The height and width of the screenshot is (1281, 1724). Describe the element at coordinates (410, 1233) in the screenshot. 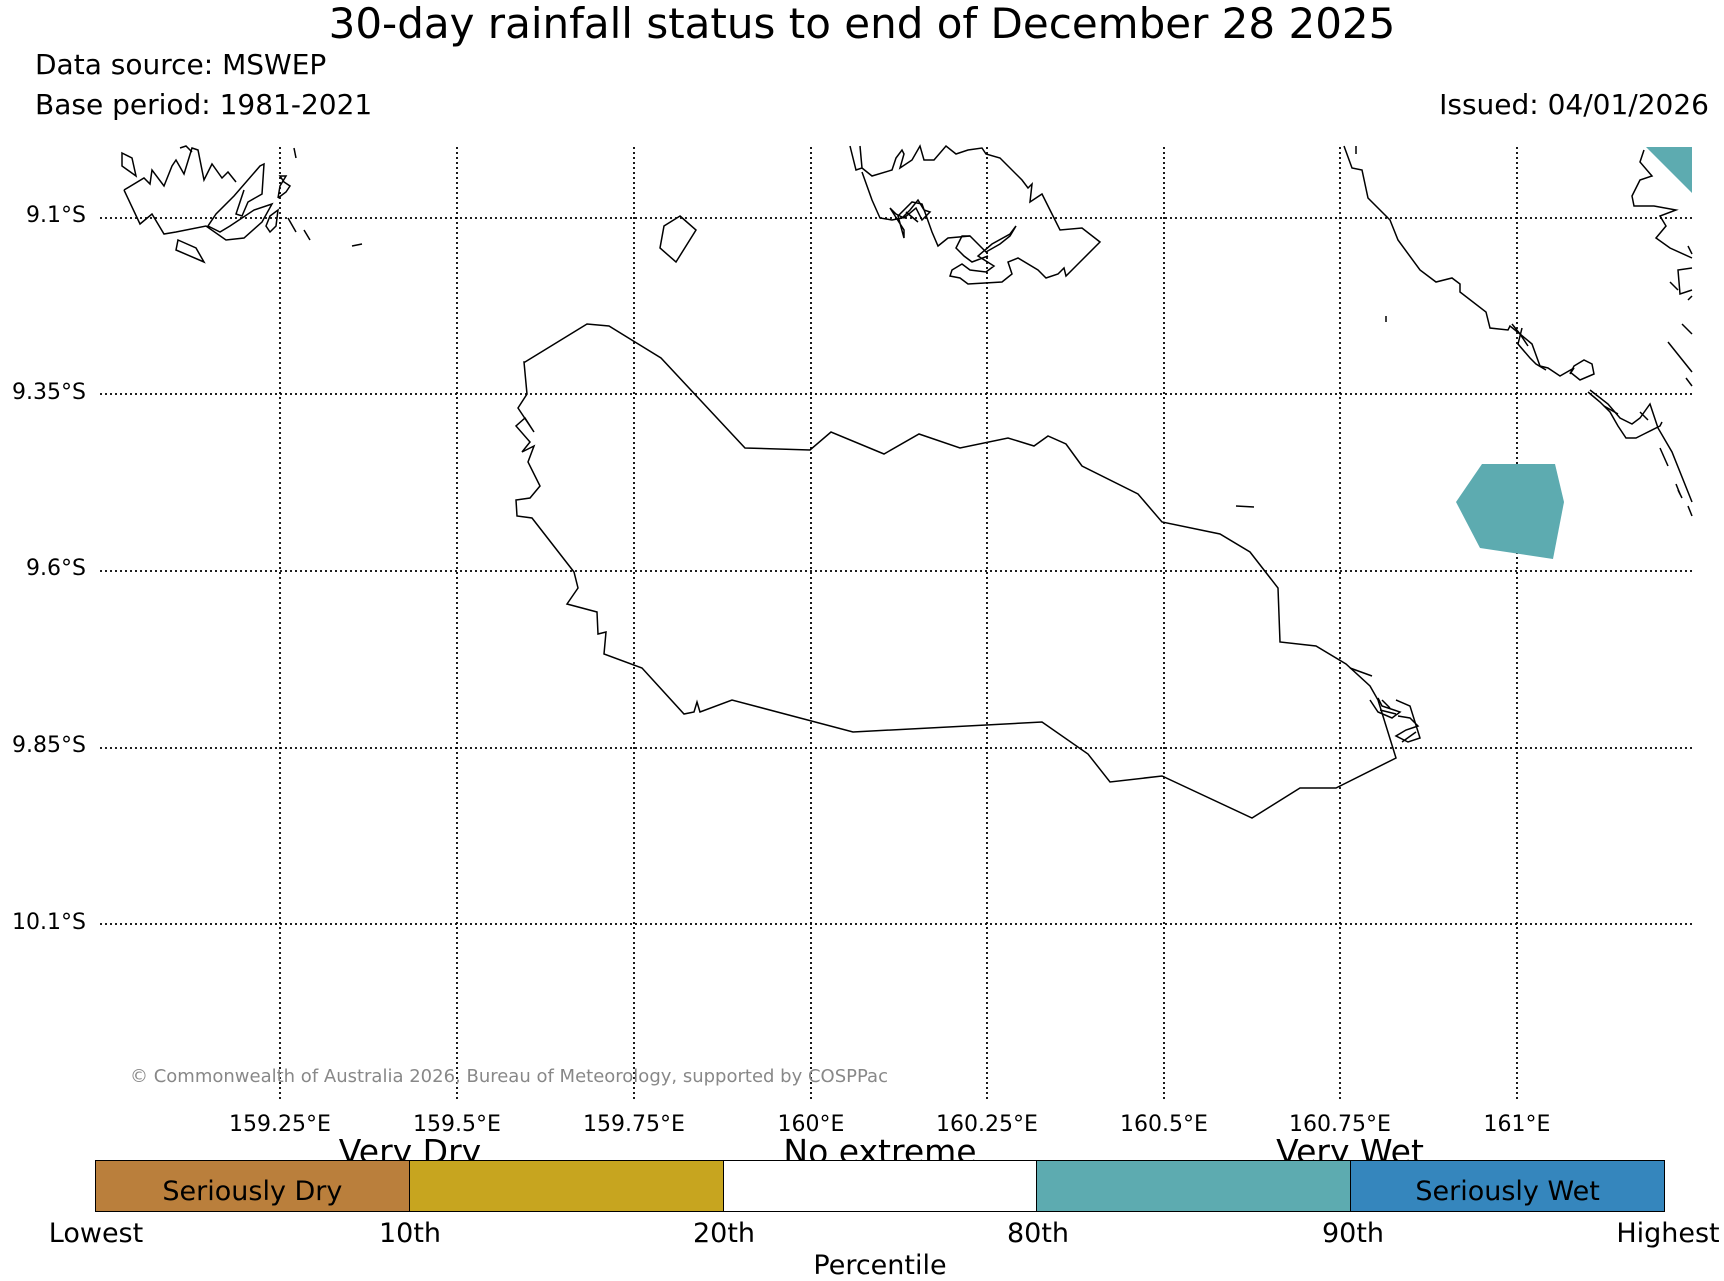

I see `legend-tick: 10th` at that location.